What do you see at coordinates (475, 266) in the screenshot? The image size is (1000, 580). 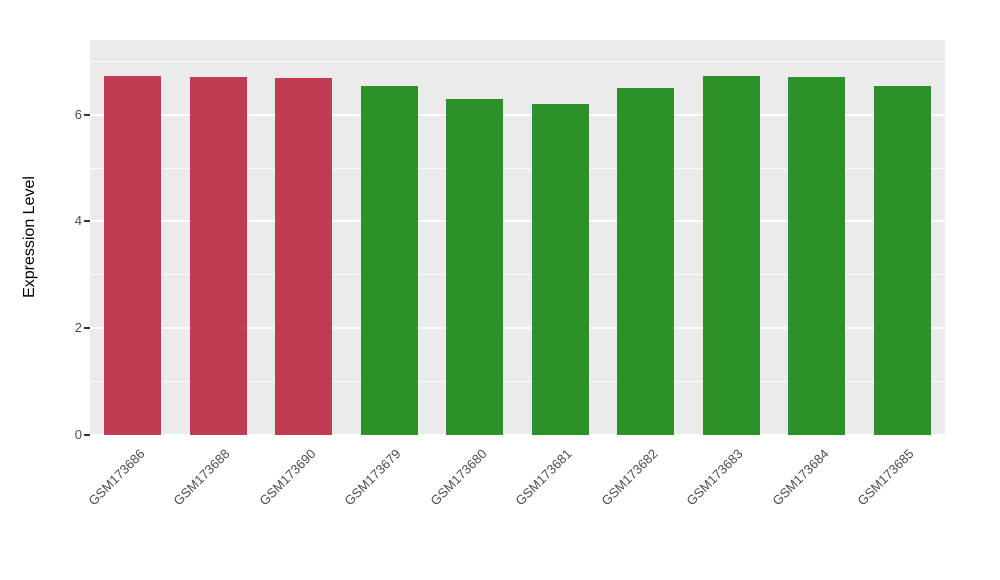 I see `bar-GSM173680` at bounding box center [475, 266].